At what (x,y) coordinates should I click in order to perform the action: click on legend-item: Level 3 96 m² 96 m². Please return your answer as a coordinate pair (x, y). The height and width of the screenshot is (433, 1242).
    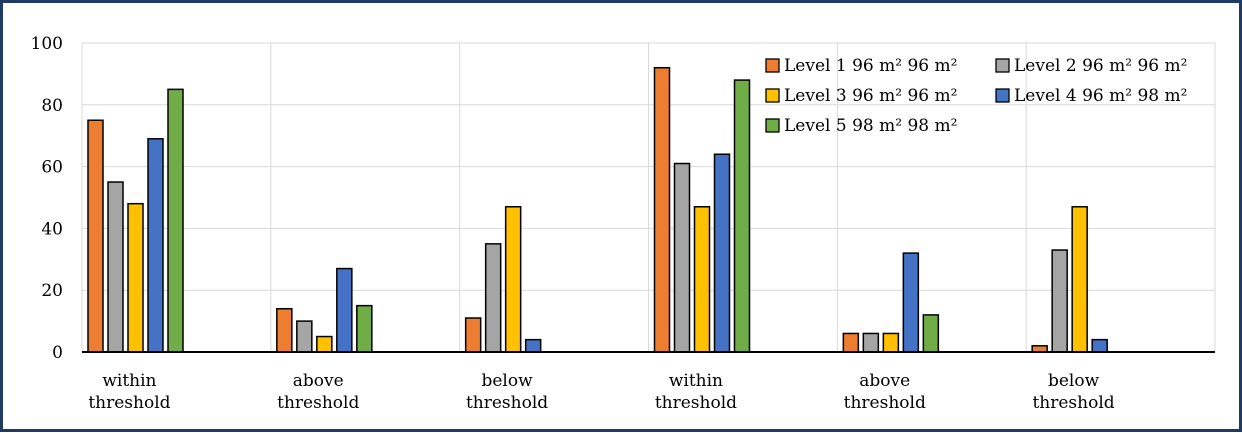
    Looking at the image, I should click on (861, 96).